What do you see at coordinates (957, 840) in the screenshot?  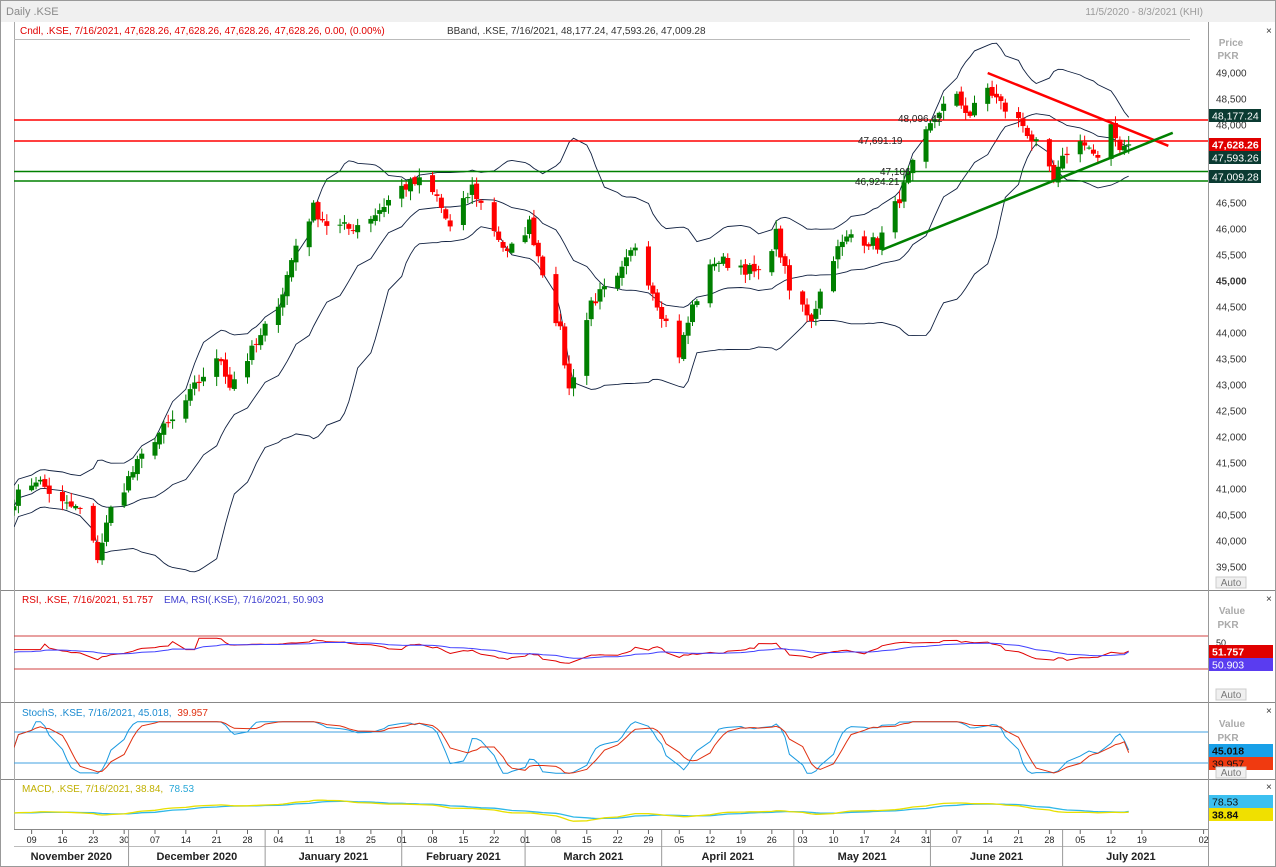 I see `day-tick-label: 07` at bounding box center [957, 840].